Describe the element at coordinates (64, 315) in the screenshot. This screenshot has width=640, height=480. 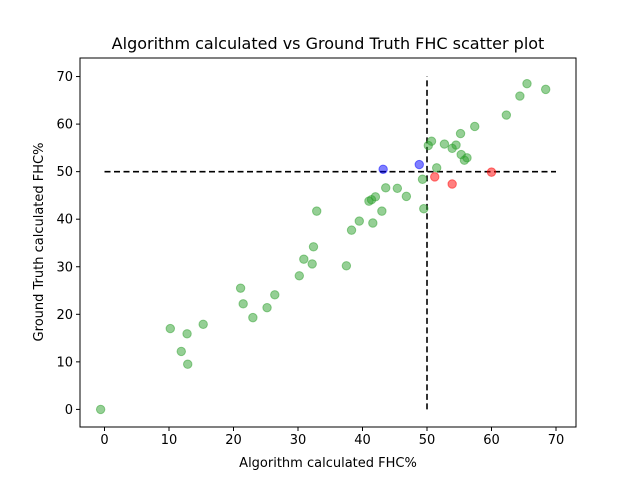
I see `y-tick-label: 20` at that location.